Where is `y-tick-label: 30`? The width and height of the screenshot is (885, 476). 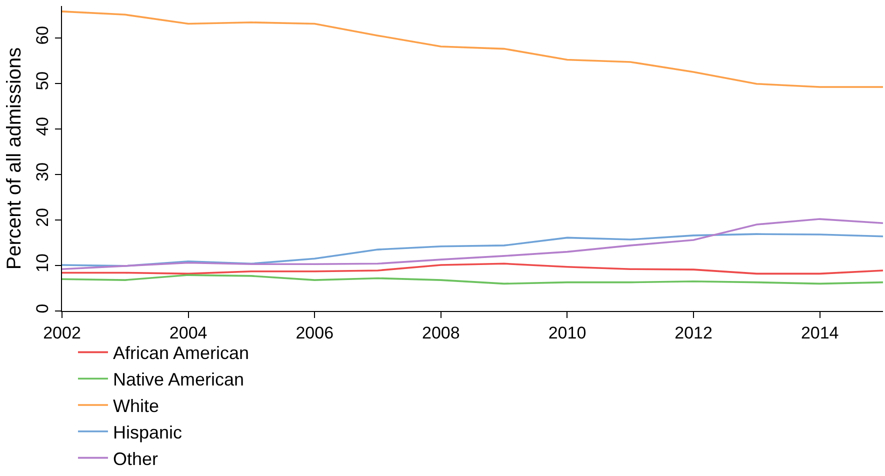
y-tick-label: 30 is located at coordinates (42, 172).